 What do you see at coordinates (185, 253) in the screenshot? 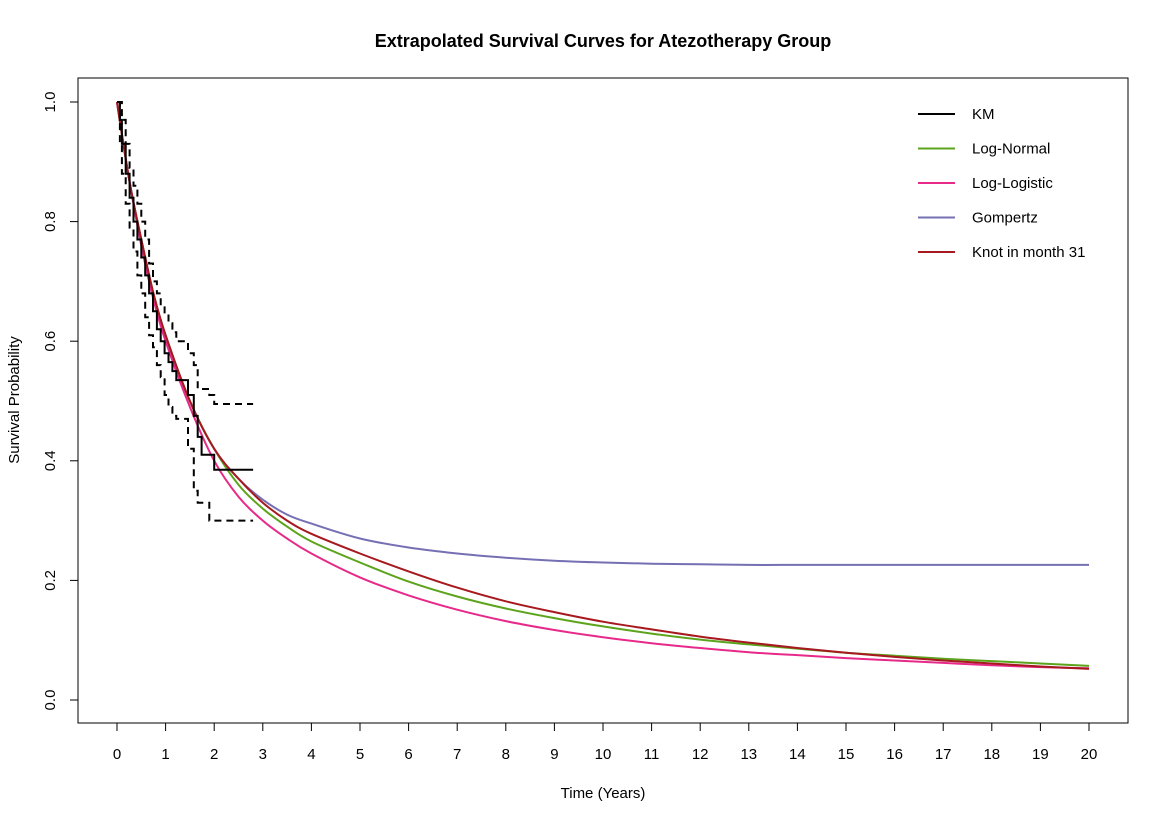
I see `series-line-km-upper-ci` at bounding box center [185, 253].